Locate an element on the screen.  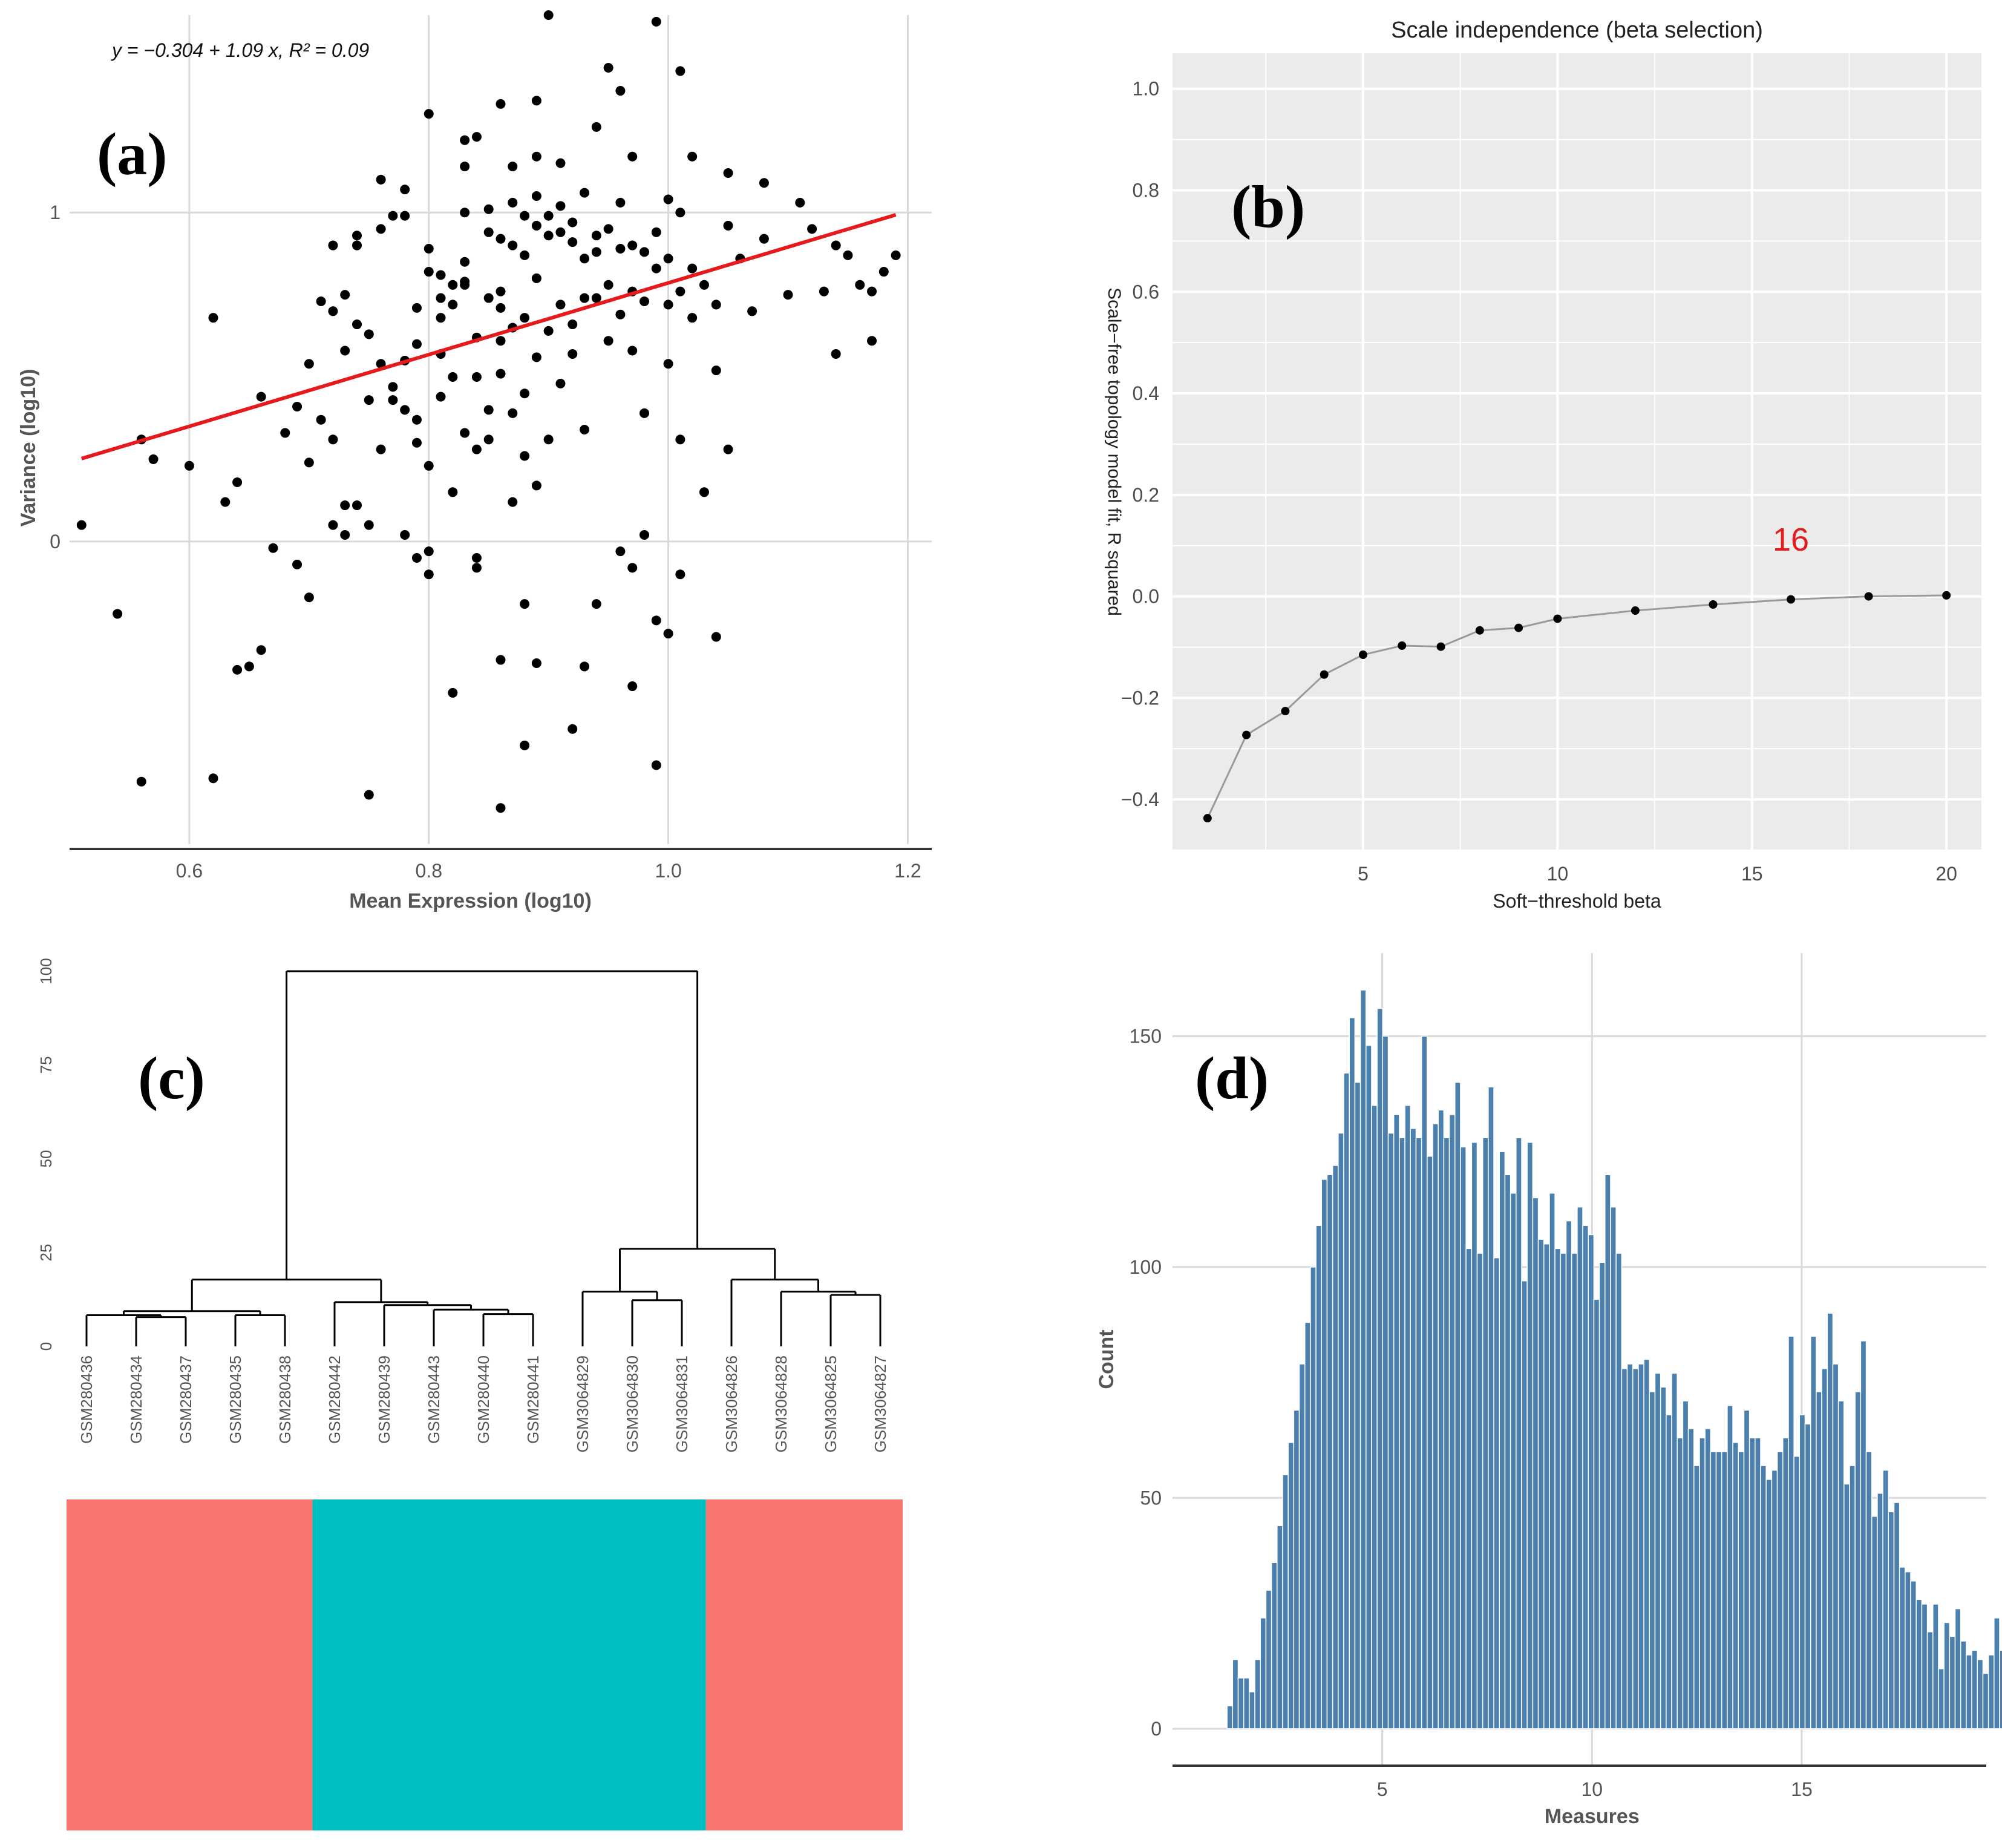
panel-d-xtick-label: 10 is located at coordinates (1592, 1789).